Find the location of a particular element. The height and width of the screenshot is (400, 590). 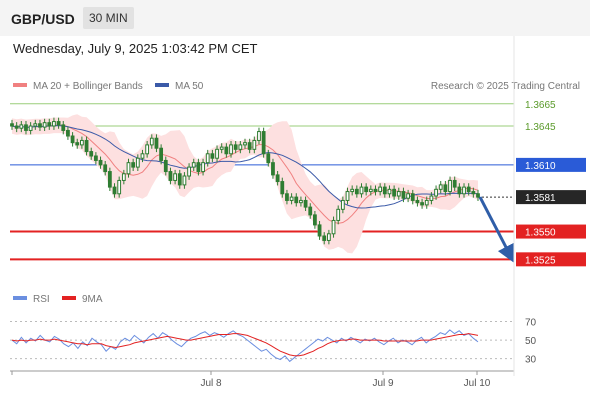

ma20-legend-label: MA 20 + Bollinger Bands is located at coordinates (88, 86).